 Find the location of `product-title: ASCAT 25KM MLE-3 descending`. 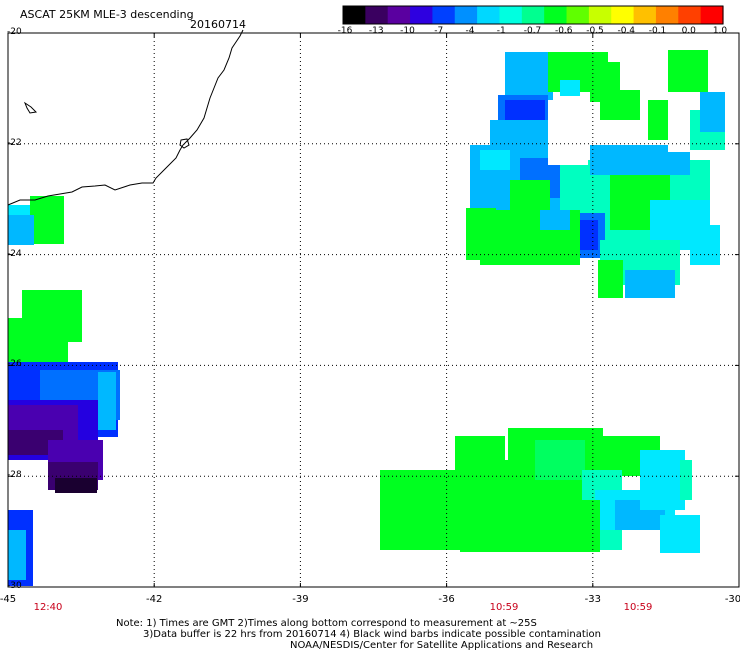

product-title: ASCAT 25KM MLE-3 descending is located at coordinates (107, 14).